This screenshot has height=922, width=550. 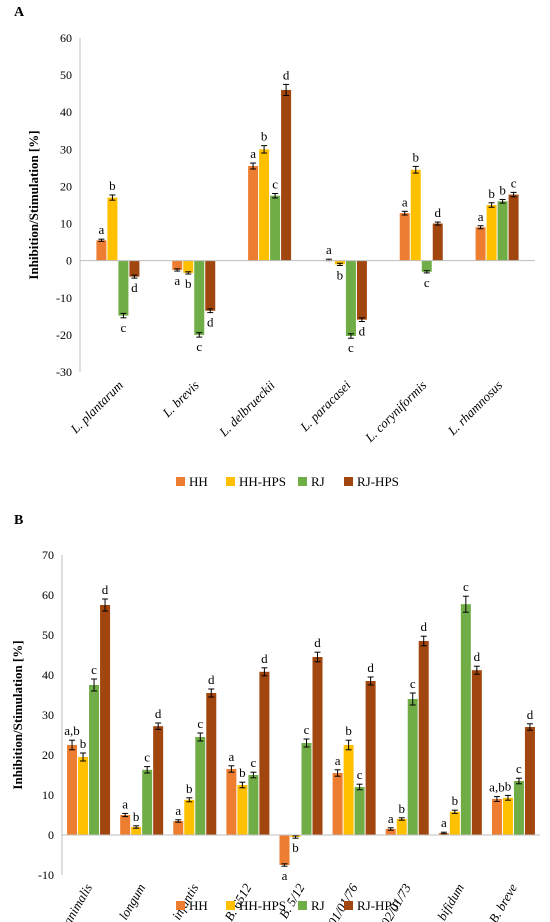 What do you see at coordinates (246, 408) in the screenshot?
I see `x-category-label: L. delbrueckii` at bounding box center [246, 408].